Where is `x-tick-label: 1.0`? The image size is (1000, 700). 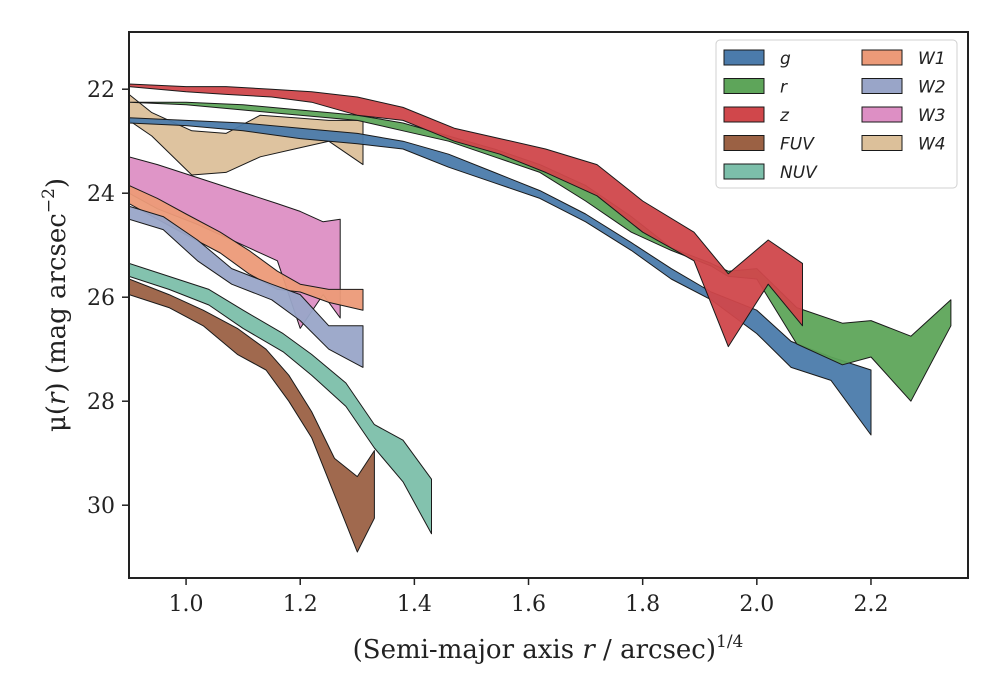 x-tick-label: 1.0 is located at coordinates (186, 604).